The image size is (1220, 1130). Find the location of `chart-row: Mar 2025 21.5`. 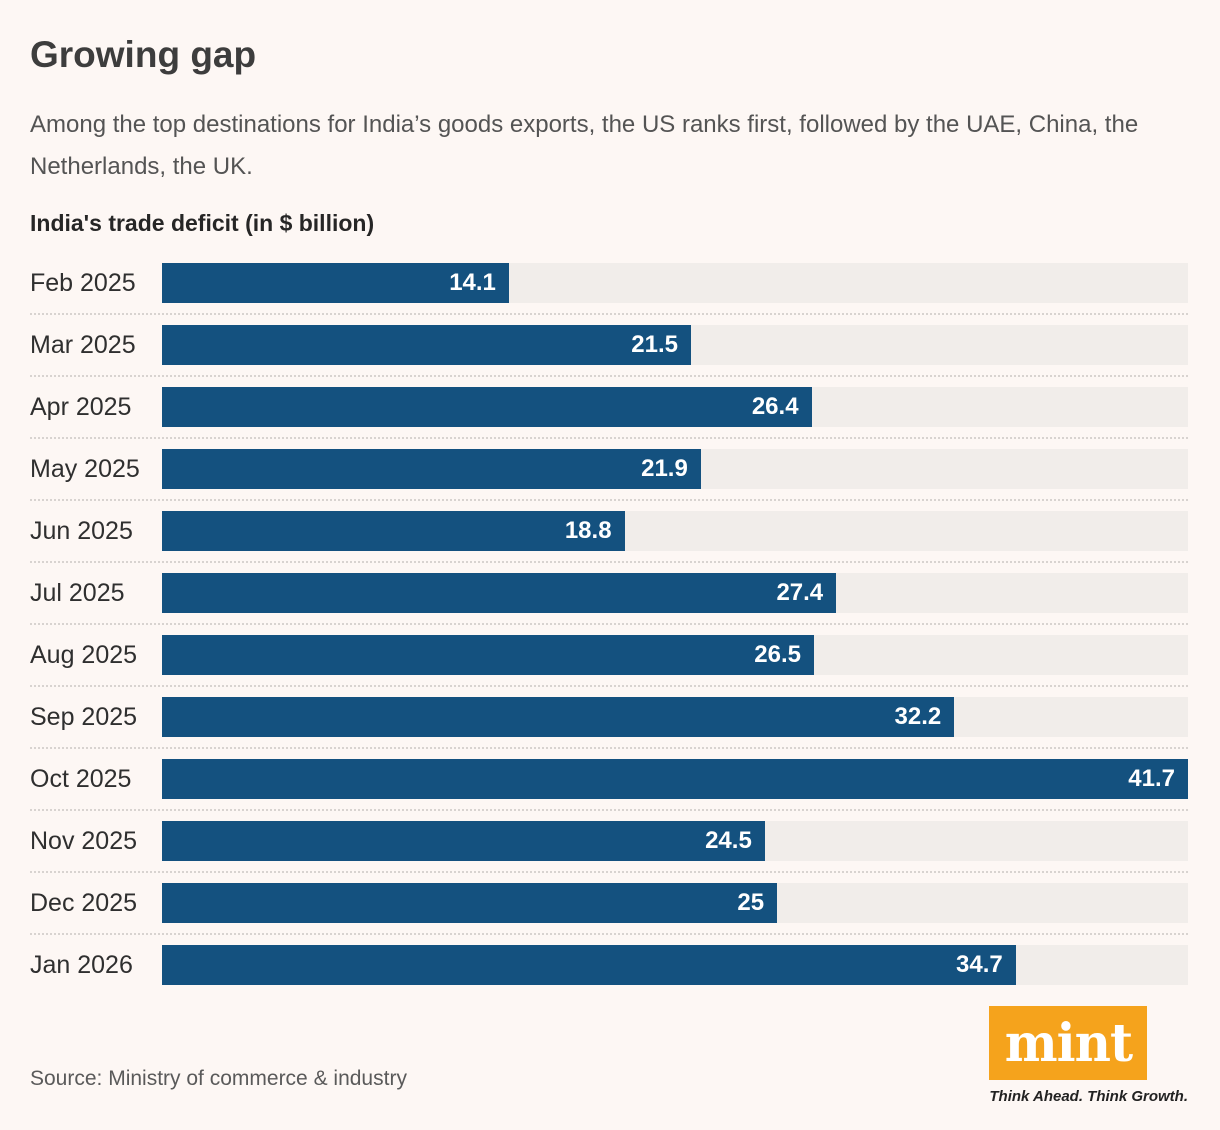

chart-row: Mar 2025 21.5 is located at coordinates (609, 346).